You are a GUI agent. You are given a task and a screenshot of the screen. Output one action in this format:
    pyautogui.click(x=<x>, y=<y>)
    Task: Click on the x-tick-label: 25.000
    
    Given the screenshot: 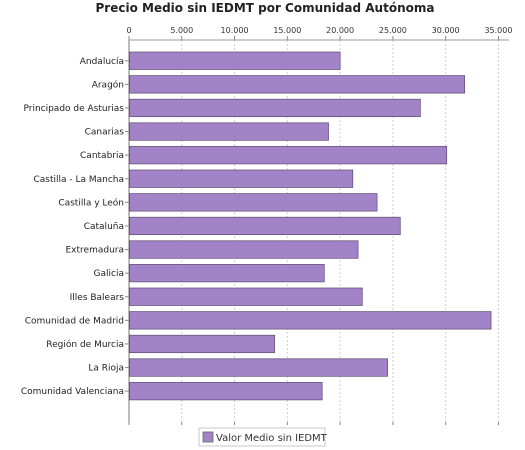 What is the action you would take?
    pyautogui.click(x=393, y=30)
    